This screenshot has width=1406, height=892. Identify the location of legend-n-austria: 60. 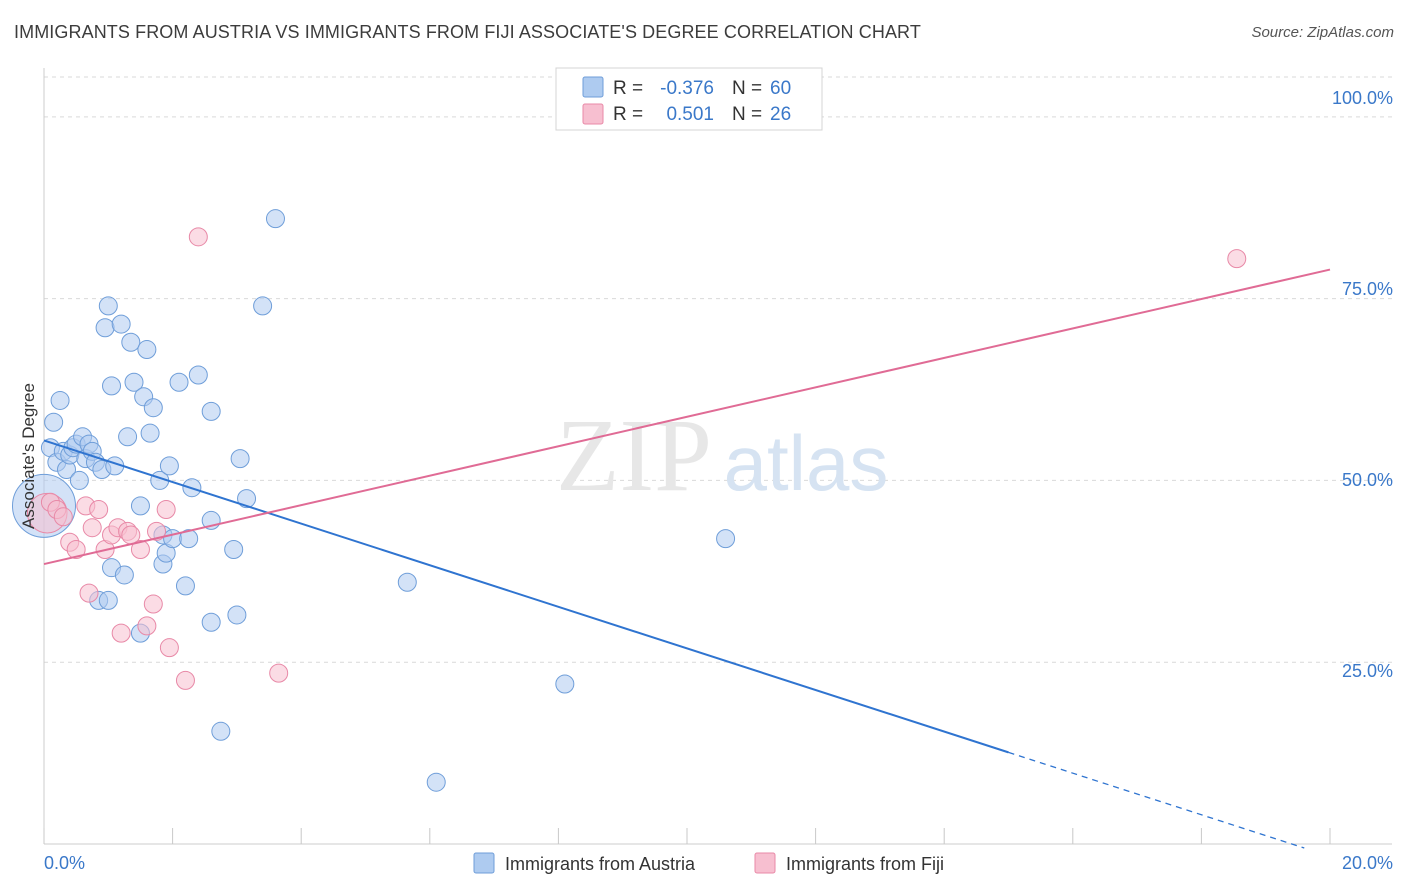
(780, 88).